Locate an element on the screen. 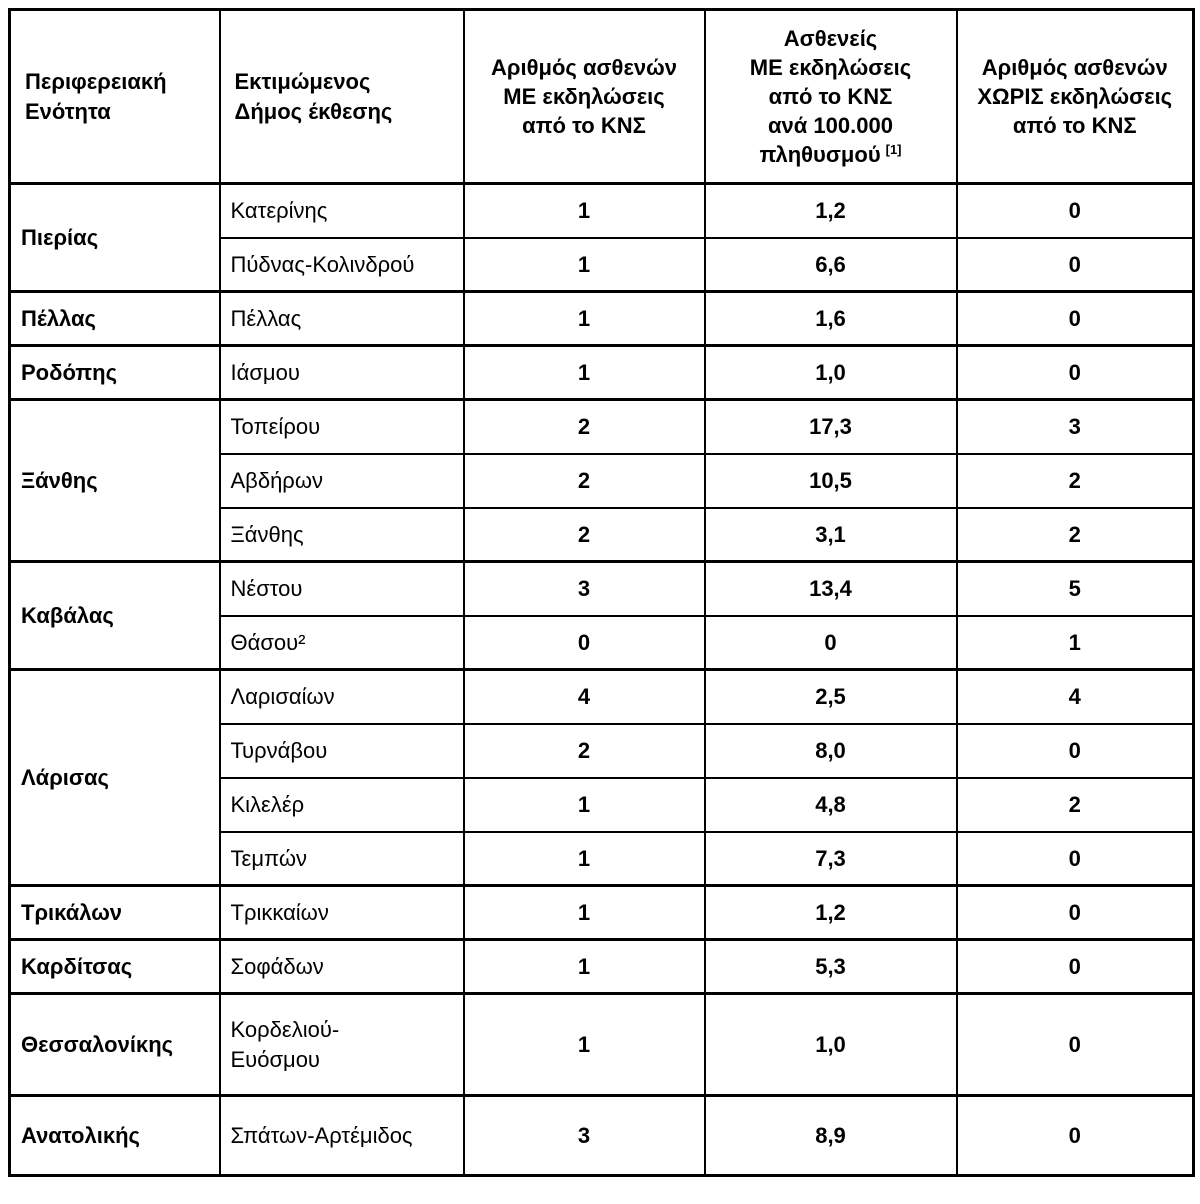 The image size is (1200, 1204). municipality-cell: Κατερίνης is located at coordinates (341, 210).